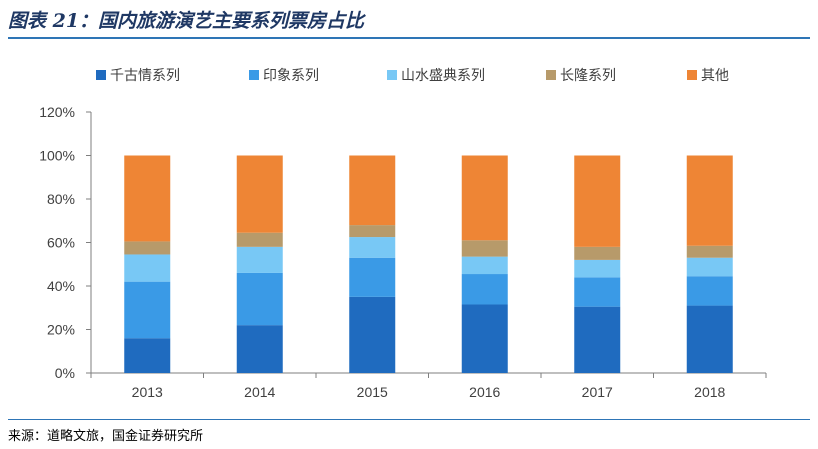 Image resolution: width=818 pixels, height=449 pixels. I want to click on chart-title: 图表 21：国内旅游演艺主要系列票房占比, so click(186, 21).